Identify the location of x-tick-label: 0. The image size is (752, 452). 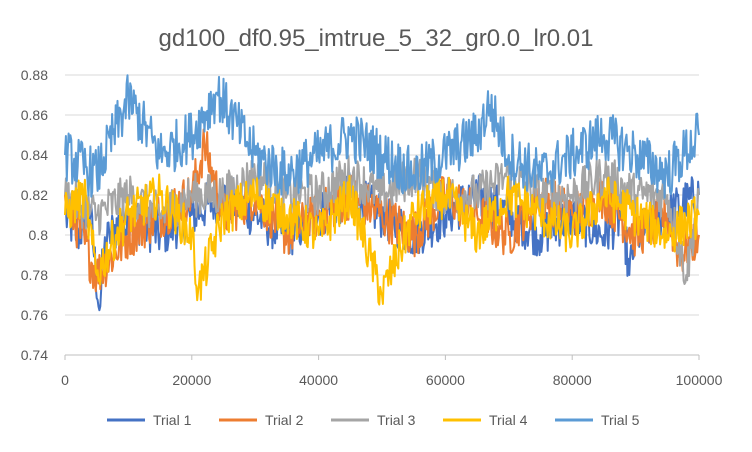
(65, 380).